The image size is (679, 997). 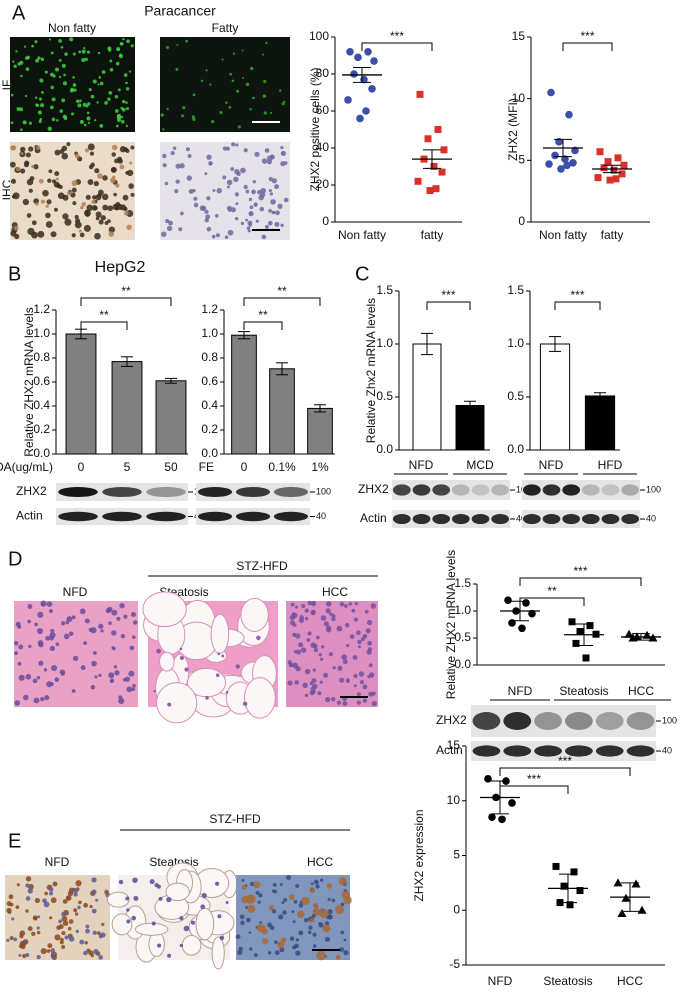 What do you see at coordinates (515, 343) in the screenshot?
I see `y-tick-label: 1.0` at bounding box center [515, 343].